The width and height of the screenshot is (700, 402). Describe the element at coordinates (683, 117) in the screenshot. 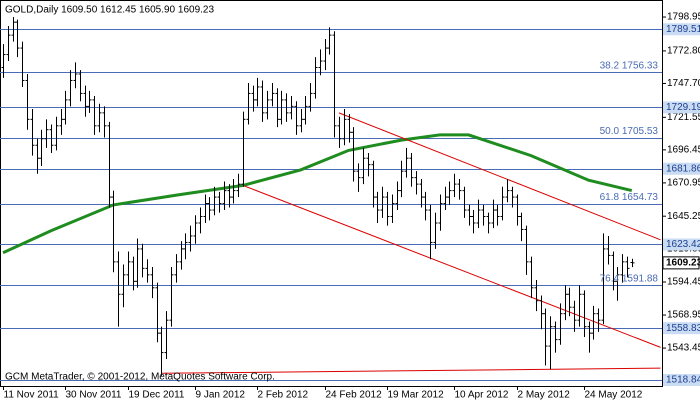

I see `y-tick-label: 1721.55` at that location.